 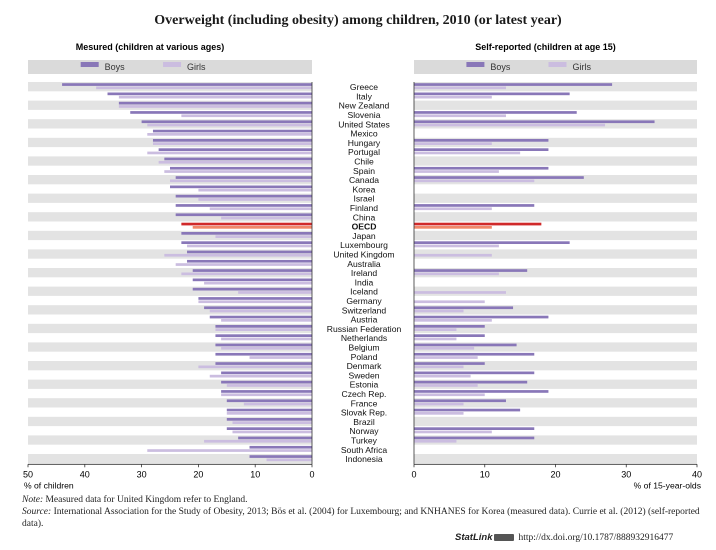 What do you see at coordinates (596, 538) in the screenshot?
I see `statlink-url: http://dx.doi.org/10.1787/888932916477` at bounding box center [596, 538].